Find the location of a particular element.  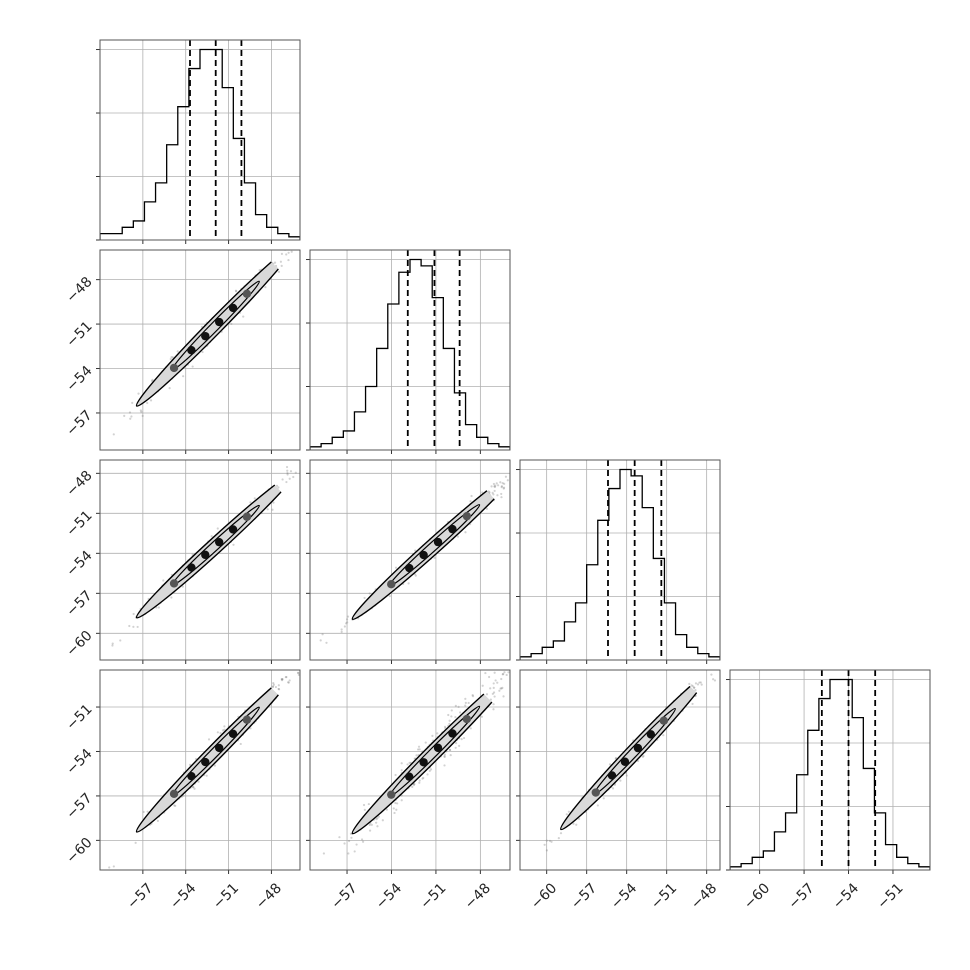

panel-3-0: −60 −57 −54 −51 −57 −54 −51 −48 is located at coordinates (182, 791).